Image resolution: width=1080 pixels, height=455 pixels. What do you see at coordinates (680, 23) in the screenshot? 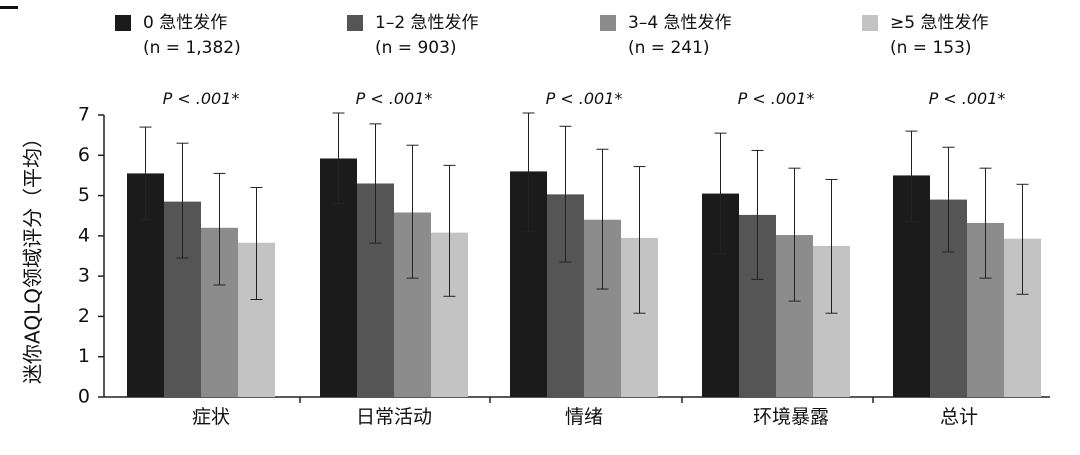
I see `legend-label-2: 3–4 急性发作` at bounding box center [680, 23].